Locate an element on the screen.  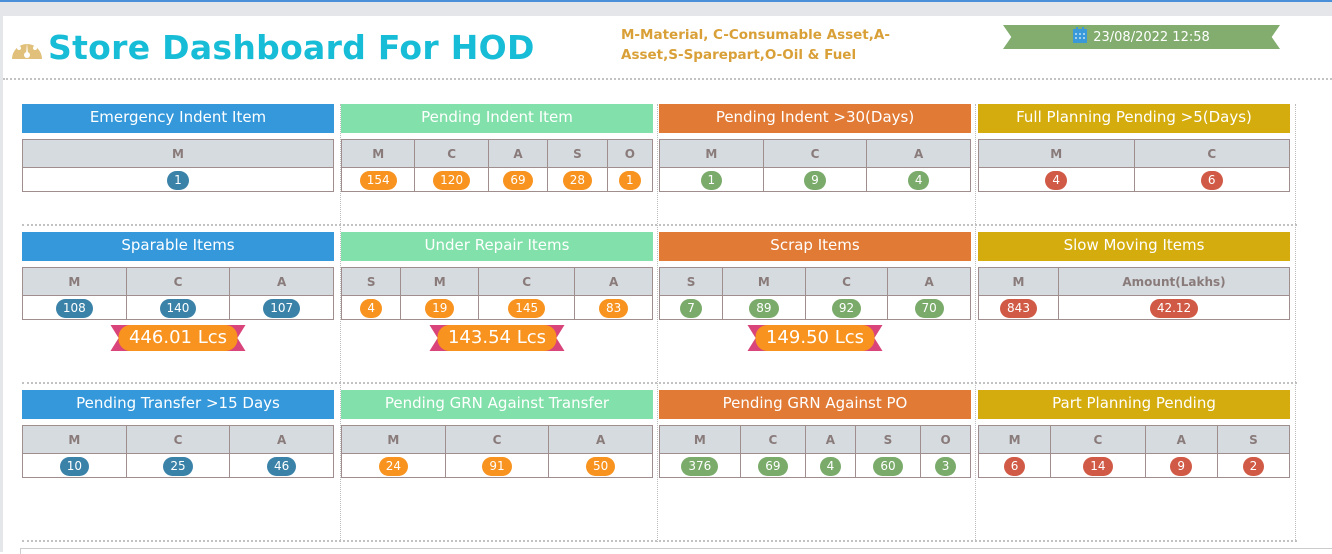
panel-table: M C A S O 154 120 69 28 1 is located at coordinates (497, 165).